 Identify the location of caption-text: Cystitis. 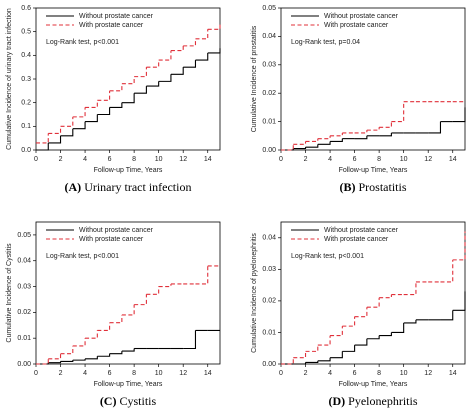
(137, 401).